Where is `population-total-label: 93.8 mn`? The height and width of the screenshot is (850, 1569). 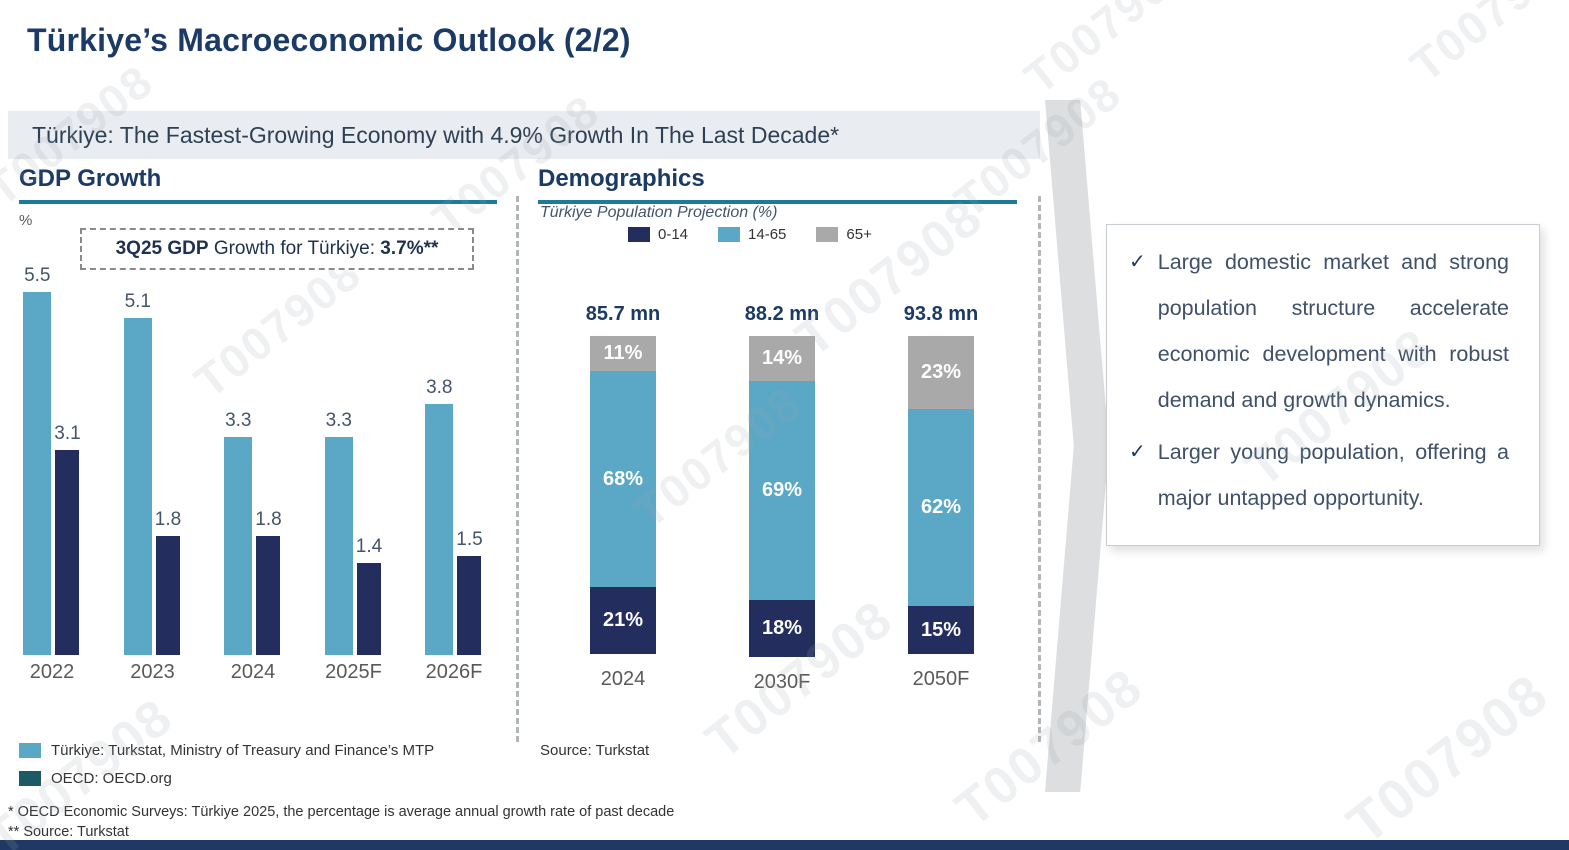 population-total-label: 93.8 mn is located at coordinates (941, 314).